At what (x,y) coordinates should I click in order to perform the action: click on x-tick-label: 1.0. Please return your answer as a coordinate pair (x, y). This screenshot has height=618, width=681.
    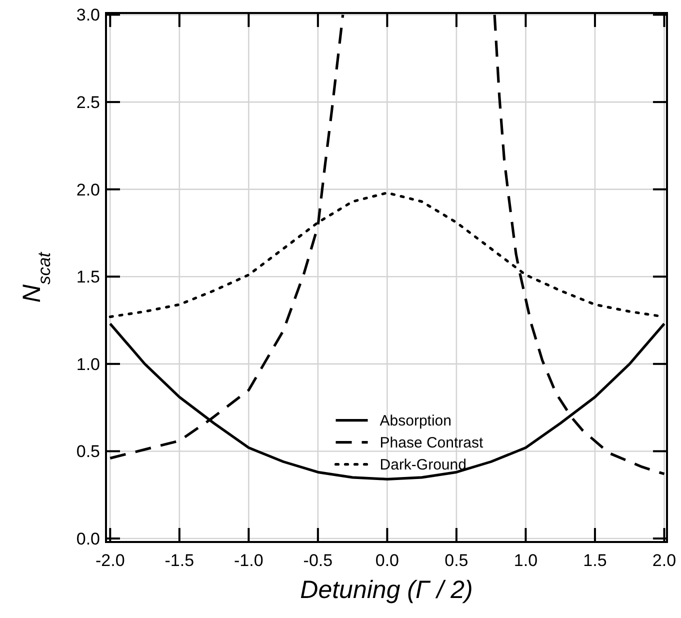
    Looking at the image, I should click on (526, 560).